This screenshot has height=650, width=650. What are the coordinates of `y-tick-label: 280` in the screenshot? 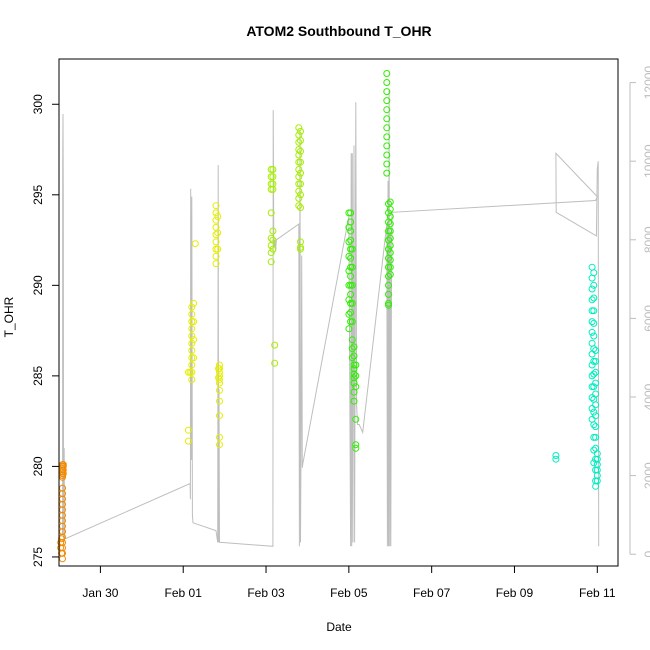 It's located at (38, 466).